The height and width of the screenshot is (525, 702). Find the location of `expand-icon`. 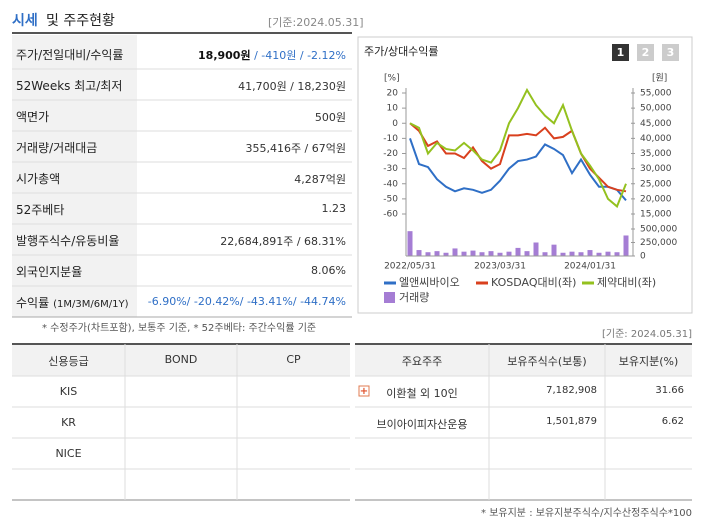

expand-icon is located at coordinates (364, 391).